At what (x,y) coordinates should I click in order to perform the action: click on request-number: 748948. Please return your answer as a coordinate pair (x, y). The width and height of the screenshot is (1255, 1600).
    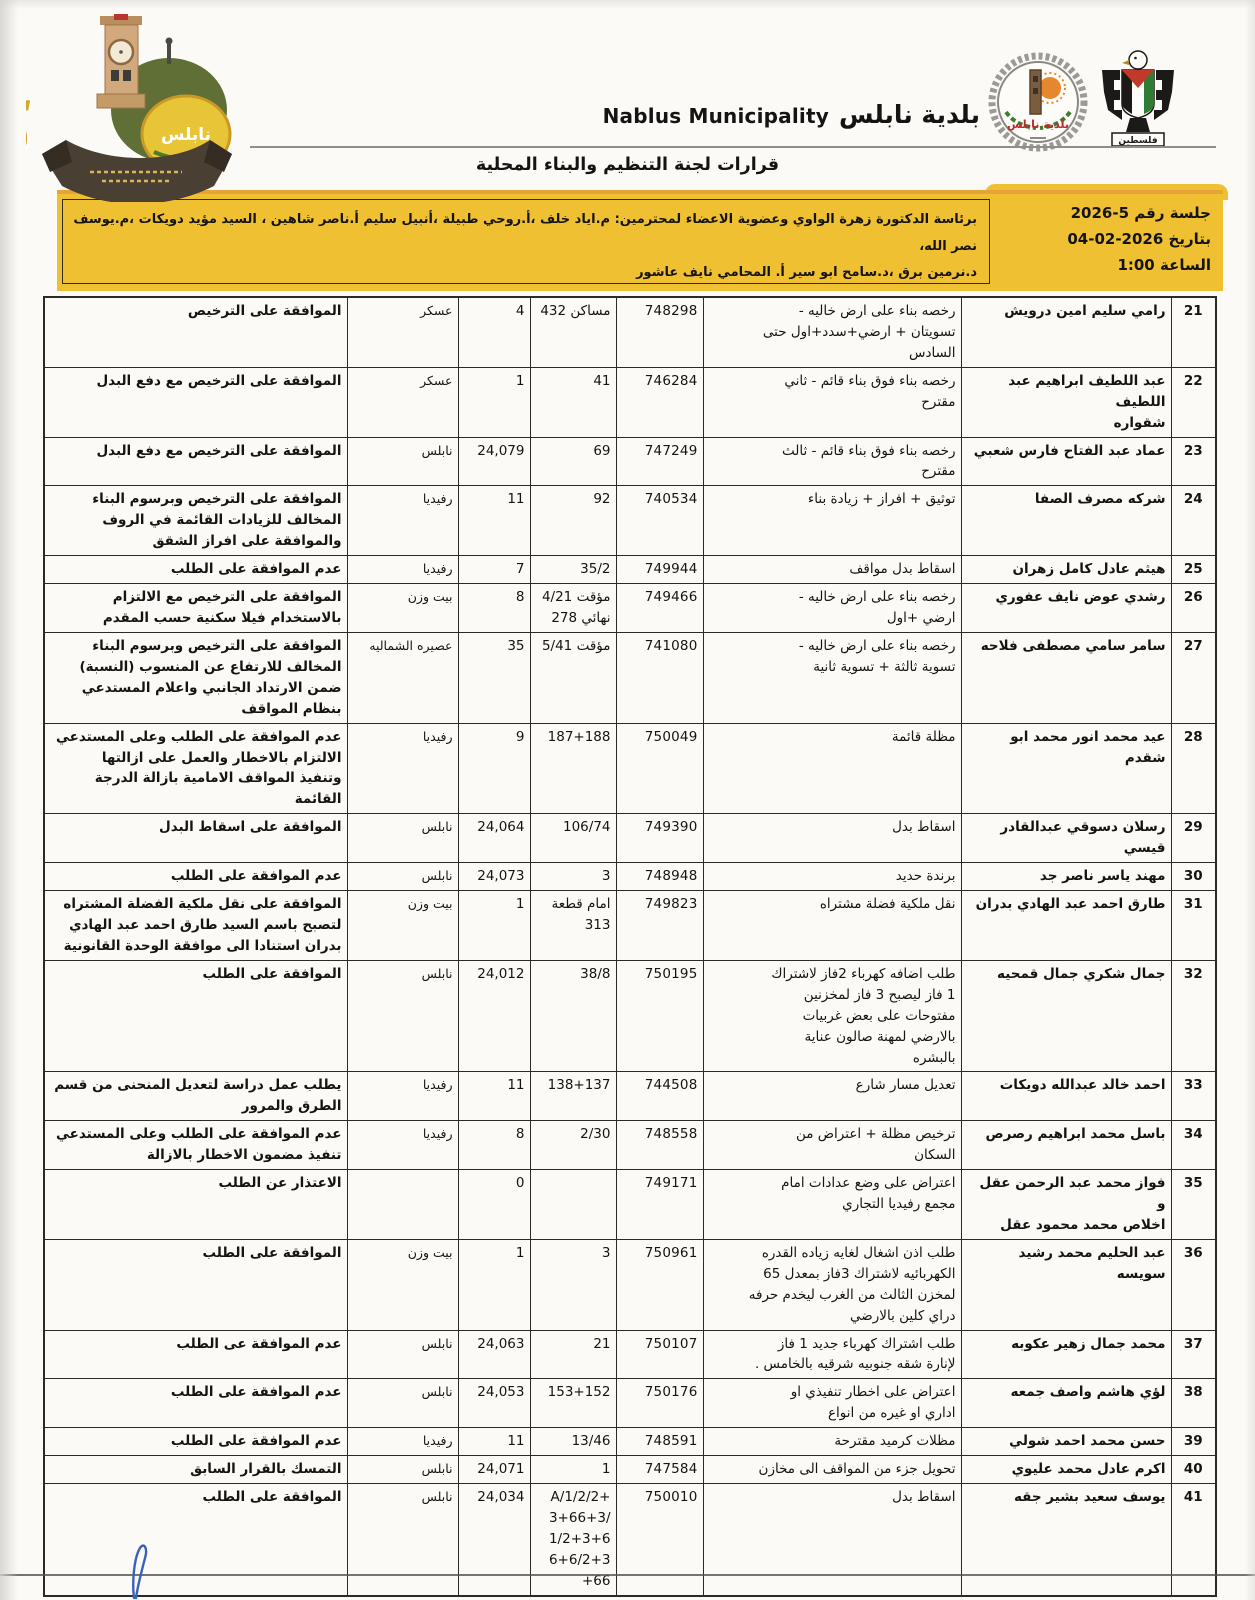
    Looking at the image, I should click on (659, 877).